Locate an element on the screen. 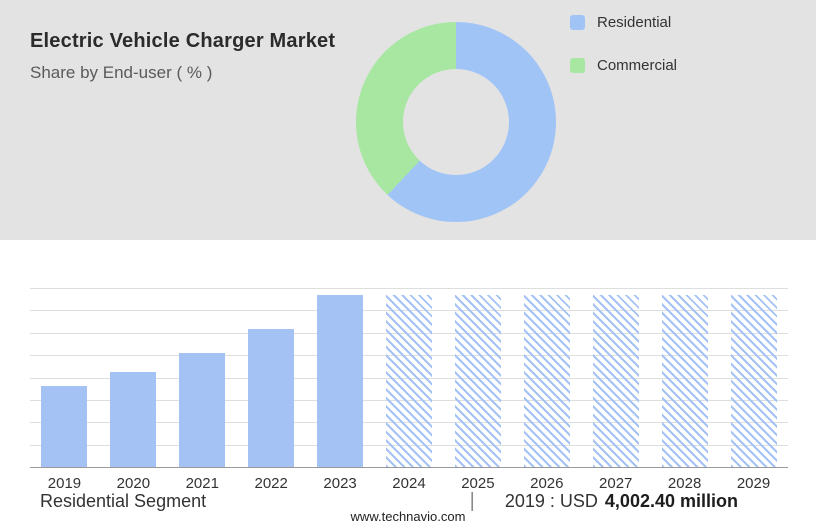 The width and height of the screenshot is (816, 528). bar-column: 2019 is located at coordinates (64, 393).